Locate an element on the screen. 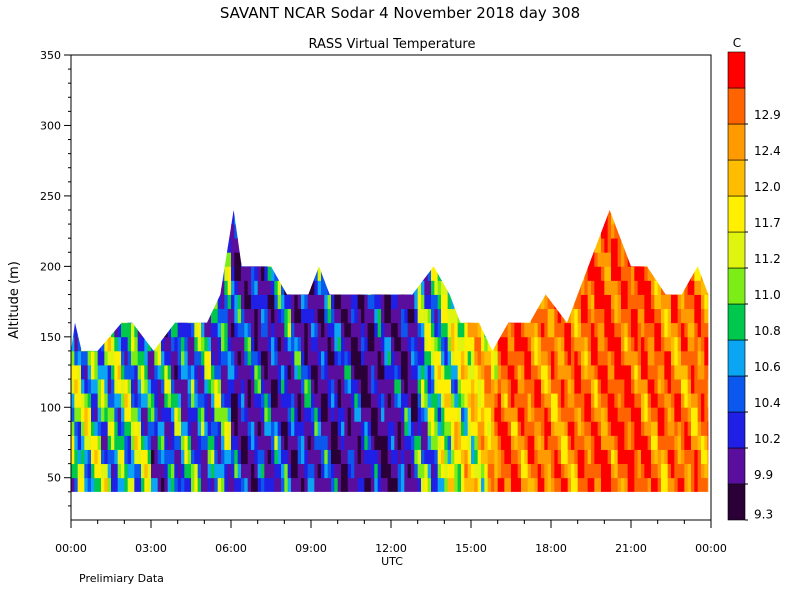 The width and height of the screenshot is (800, 600). x-tick-label: 00:00 is located at coordinates (71, 548).